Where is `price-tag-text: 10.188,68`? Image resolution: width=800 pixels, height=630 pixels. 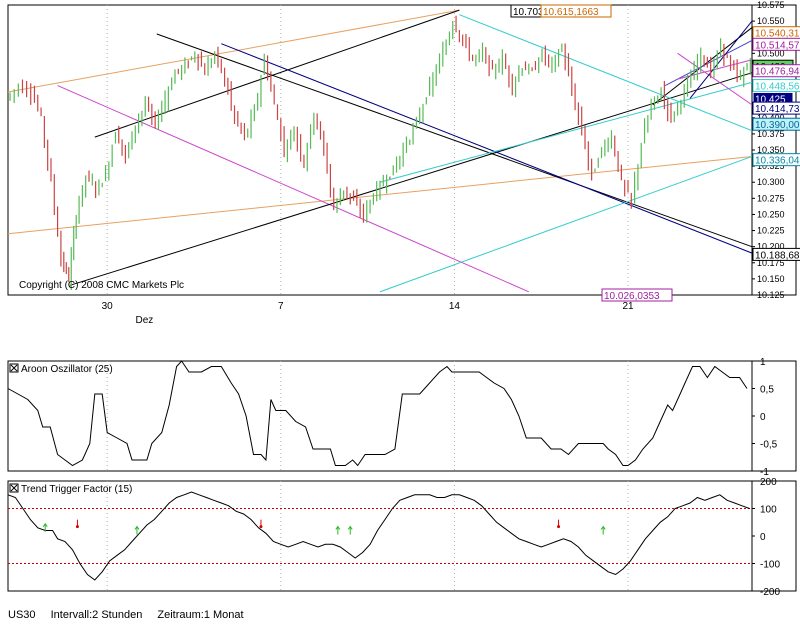 price-tag-text: 10.188,68 is located at coordinates (777, 255).